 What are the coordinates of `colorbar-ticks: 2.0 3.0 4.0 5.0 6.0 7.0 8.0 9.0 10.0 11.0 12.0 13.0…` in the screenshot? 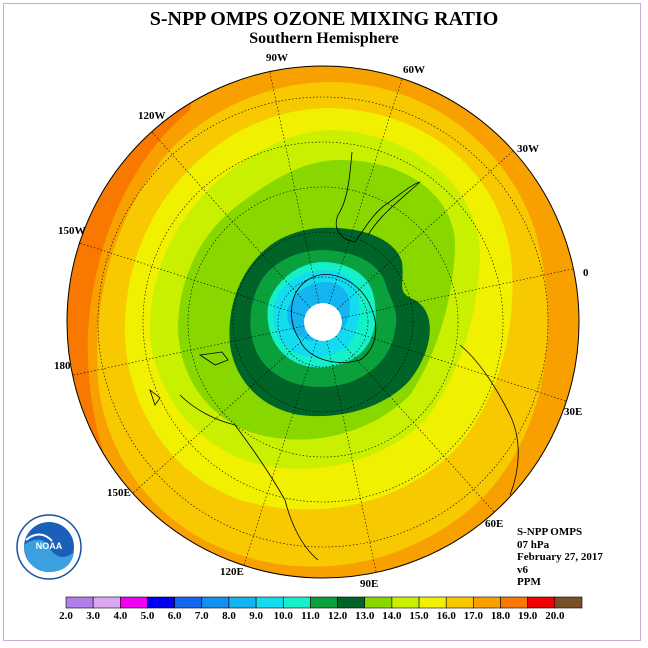 It's located at (312, 616).